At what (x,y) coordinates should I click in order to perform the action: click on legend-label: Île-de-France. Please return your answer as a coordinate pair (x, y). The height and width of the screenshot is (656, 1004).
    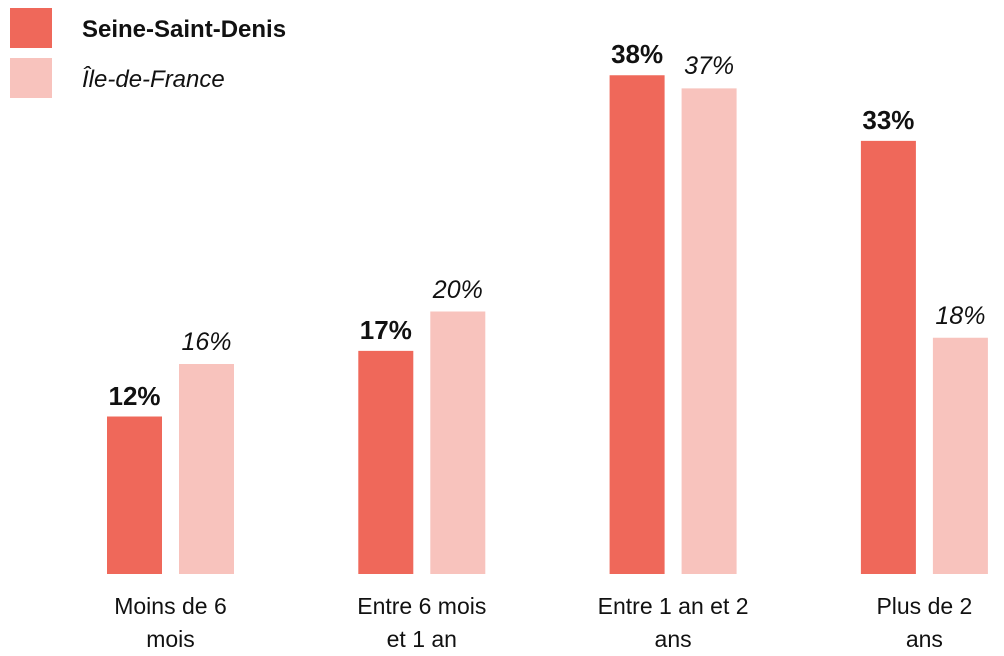
    Looking at the image, I should click on (153, 79).